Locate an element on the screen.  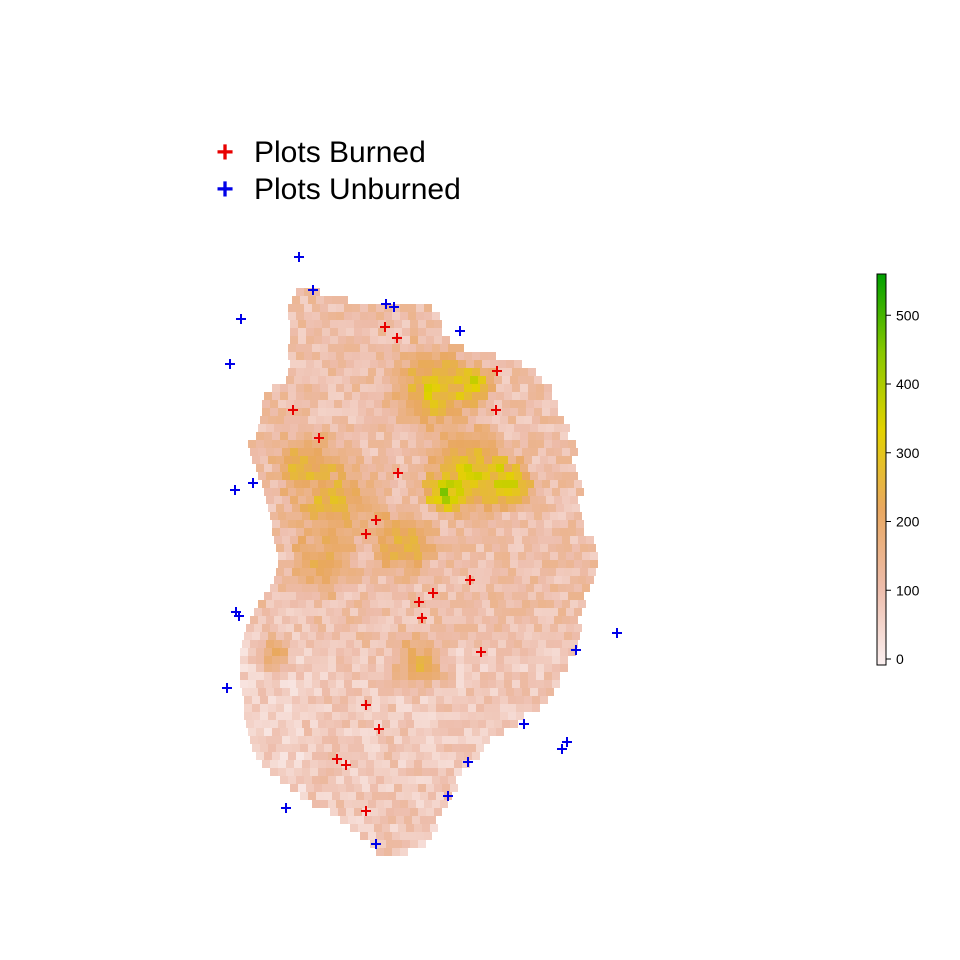
plot-burned-marker is located at coordinates (379, 729).